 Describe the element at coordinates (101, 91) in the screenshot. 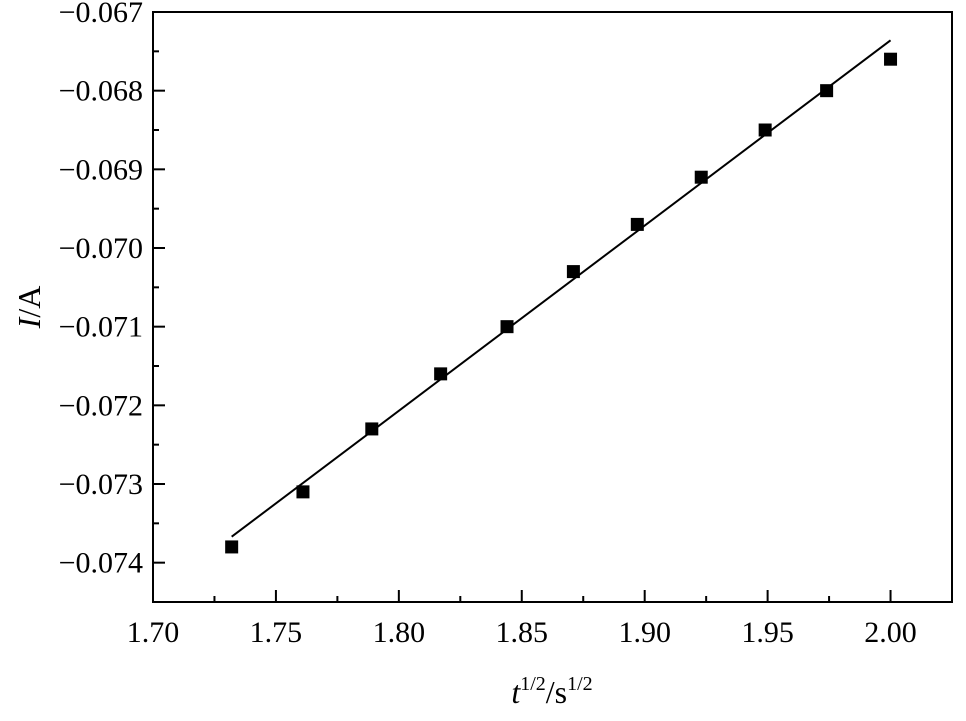

I see `y-tick-label: −0.068` at that location.